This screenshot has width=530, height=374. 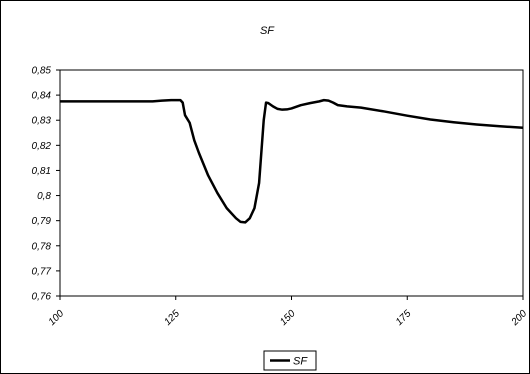 What do you see at coordinates (42, 146) in the screenshot?
I see `y-tick-label: 0,82` at bounding box center [42, 146].